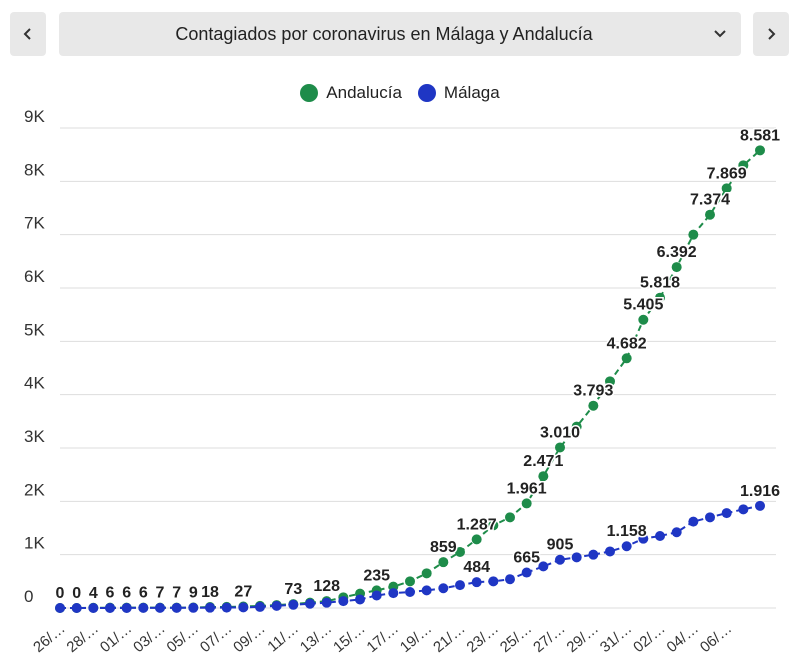 The image size is (800, 672). I want to click on y-tick-label: 4K, so click(34, 383).